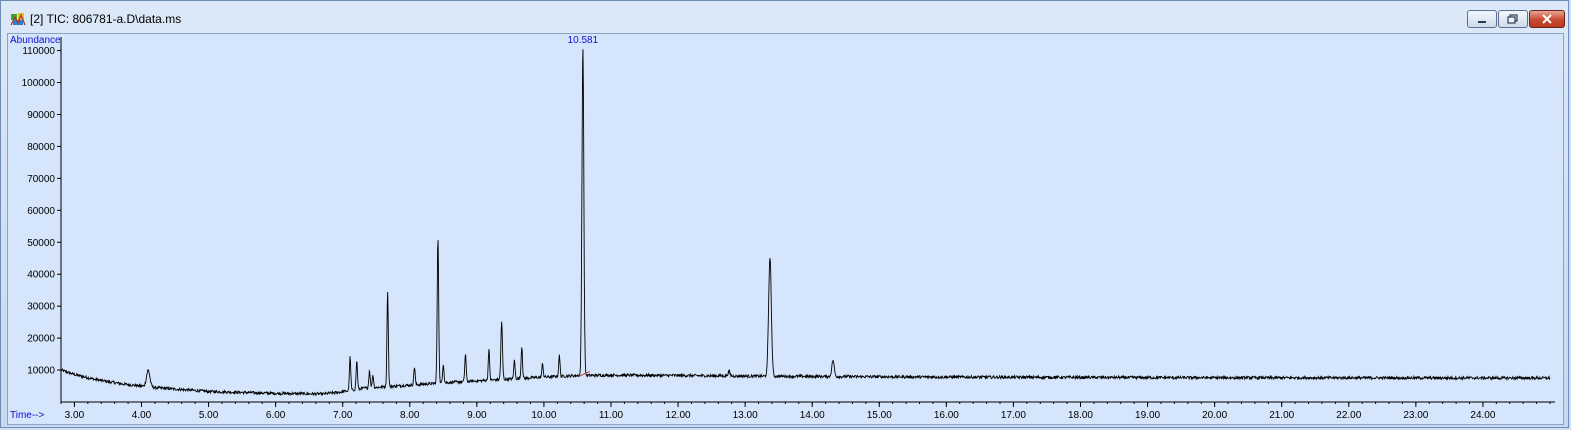 This screenshot has width=1571, height=430. I want to click on x-axis-label: Time-->, so click(27, 415).